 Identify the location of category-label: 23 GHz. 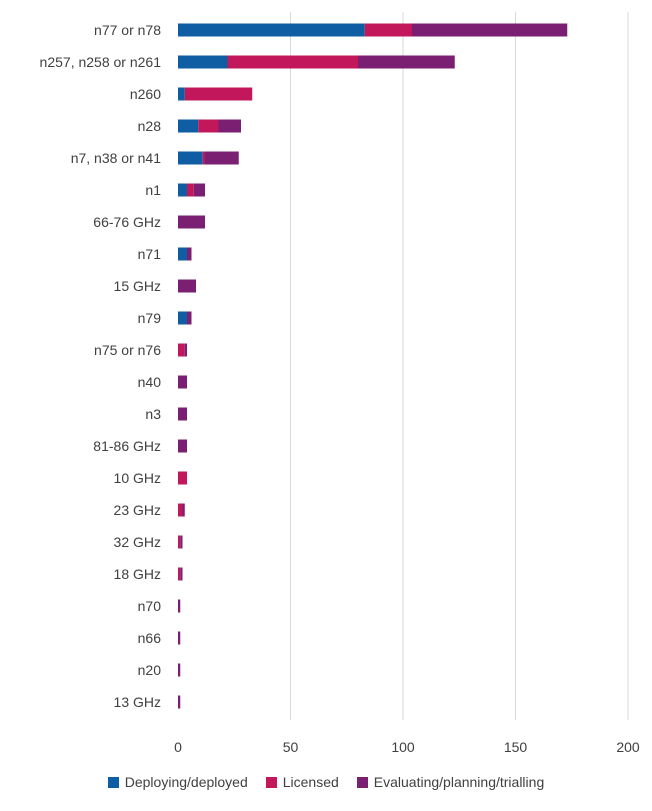
(137, 510).